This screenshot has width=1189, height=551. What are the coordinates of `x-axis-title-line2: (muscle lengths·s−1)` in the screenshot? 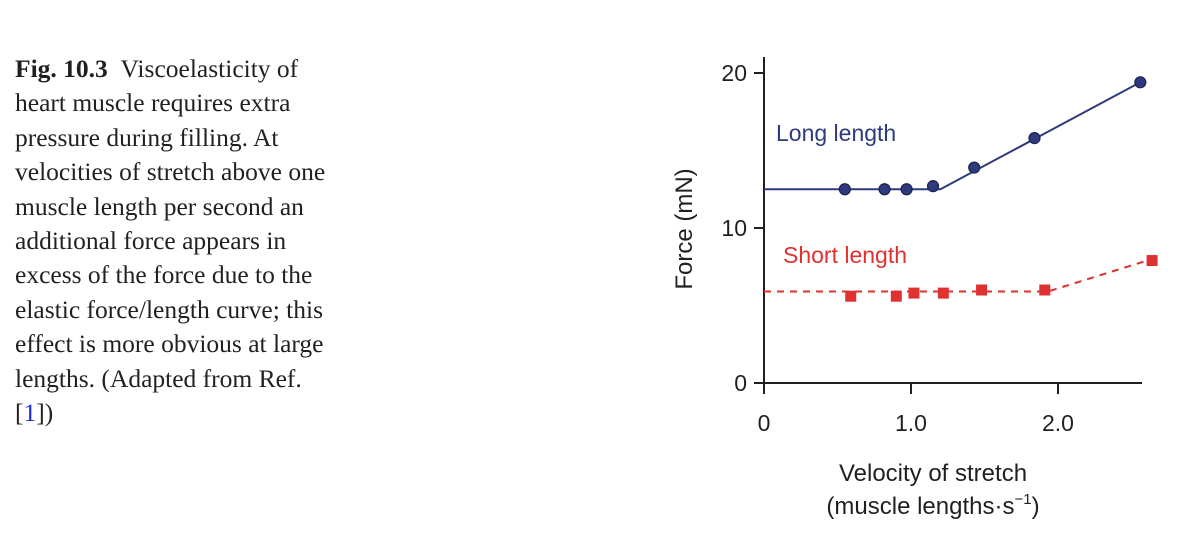 It's located at (932, 505).